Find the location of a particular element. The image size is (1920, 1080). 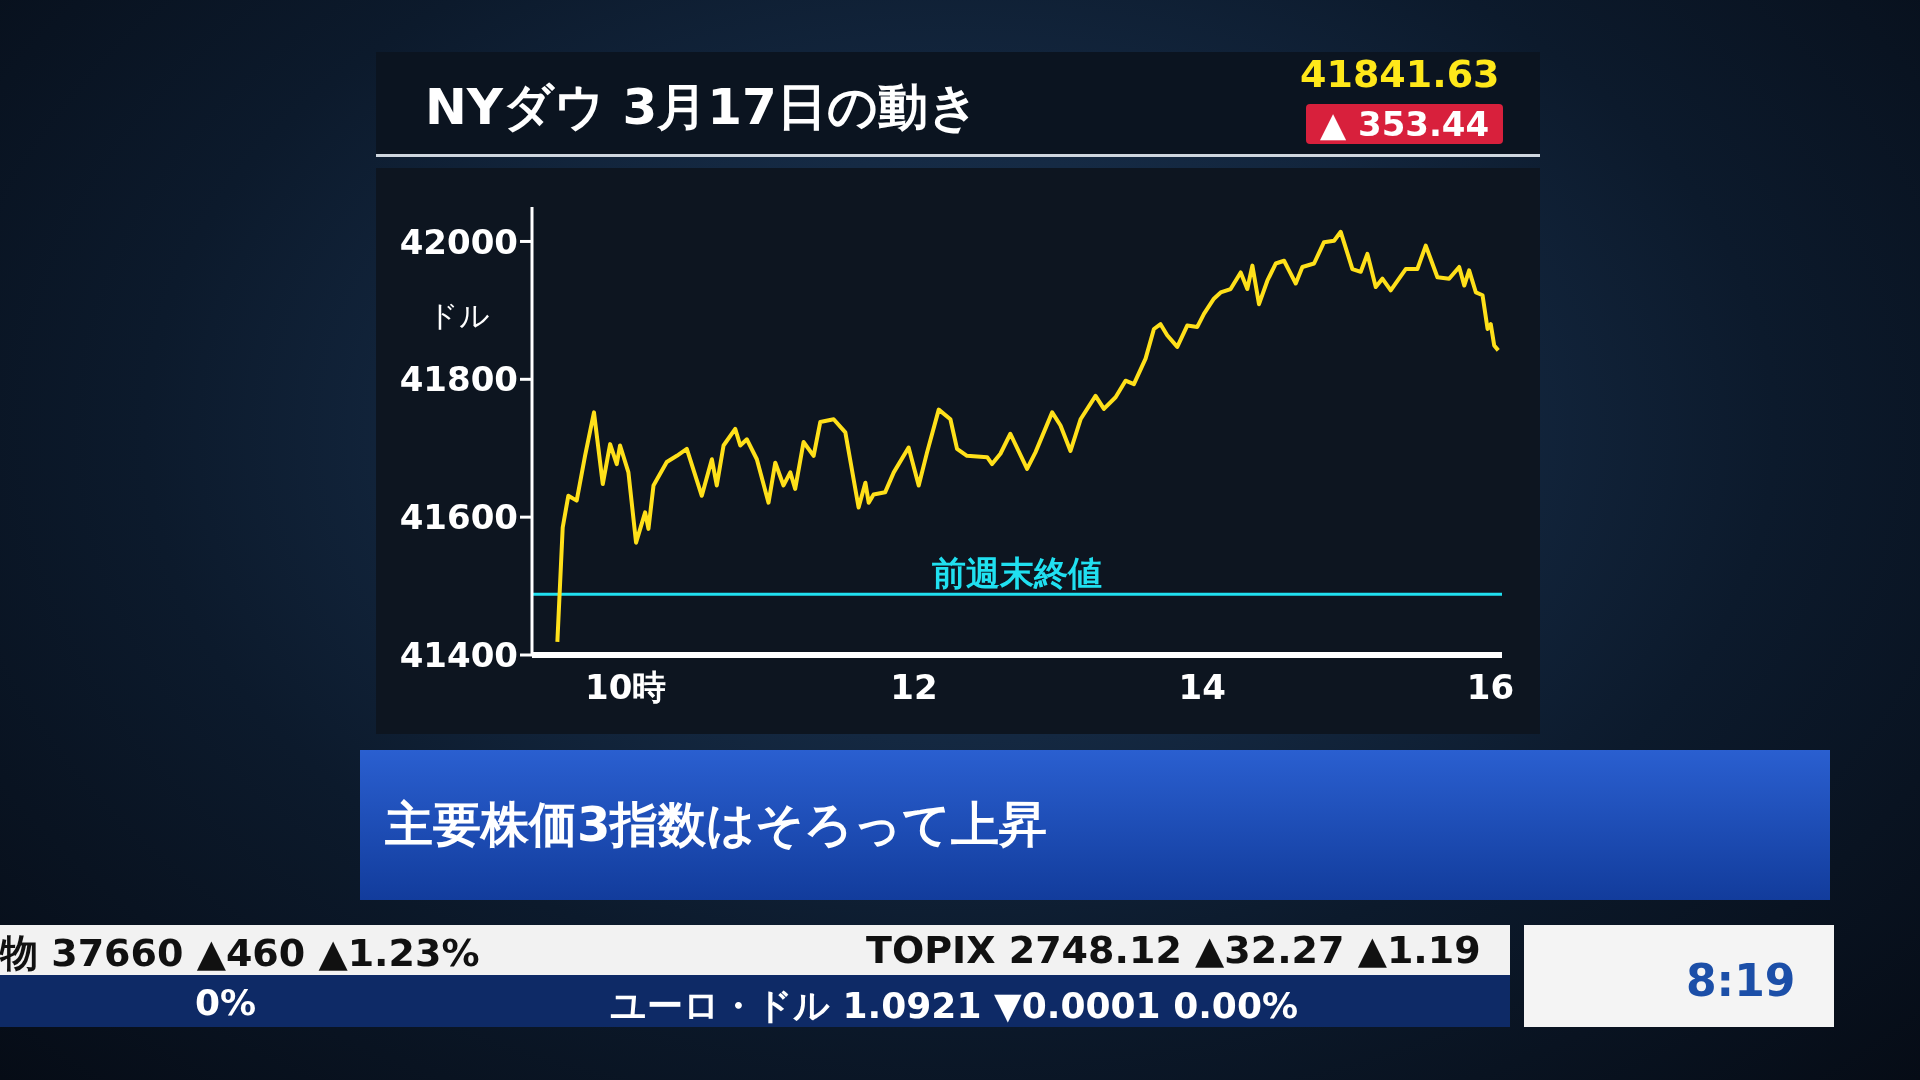

y-tick-label: 41600 is located at coordinates (458, 517).